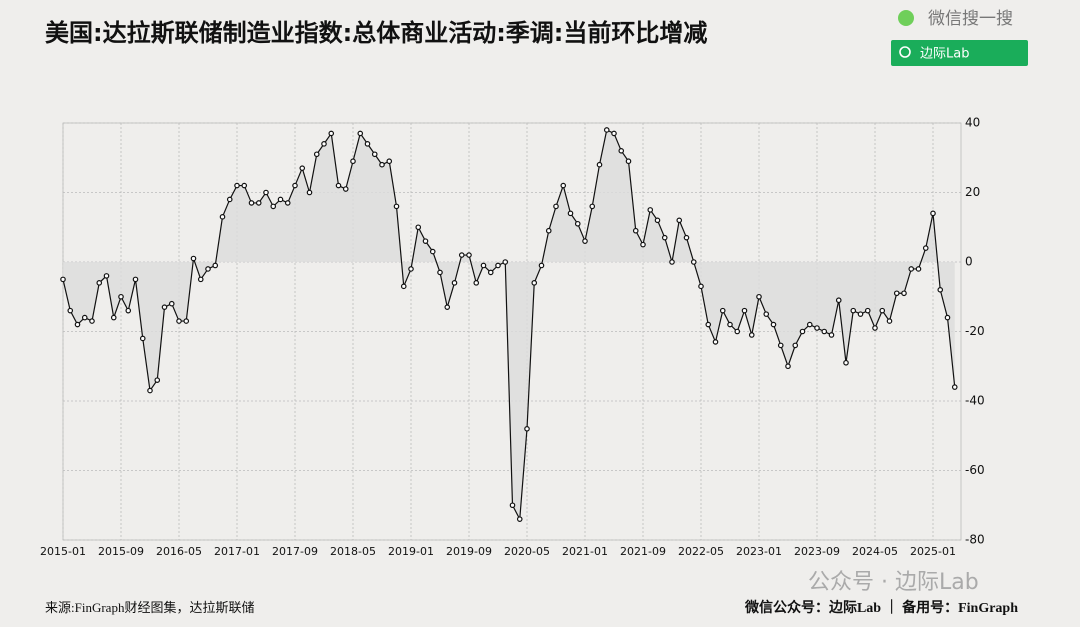  What do you see at coordinates (585, 551) in the screenshot?
I see `x-tick-label: 2021-01` at bounding box center [585, 551].